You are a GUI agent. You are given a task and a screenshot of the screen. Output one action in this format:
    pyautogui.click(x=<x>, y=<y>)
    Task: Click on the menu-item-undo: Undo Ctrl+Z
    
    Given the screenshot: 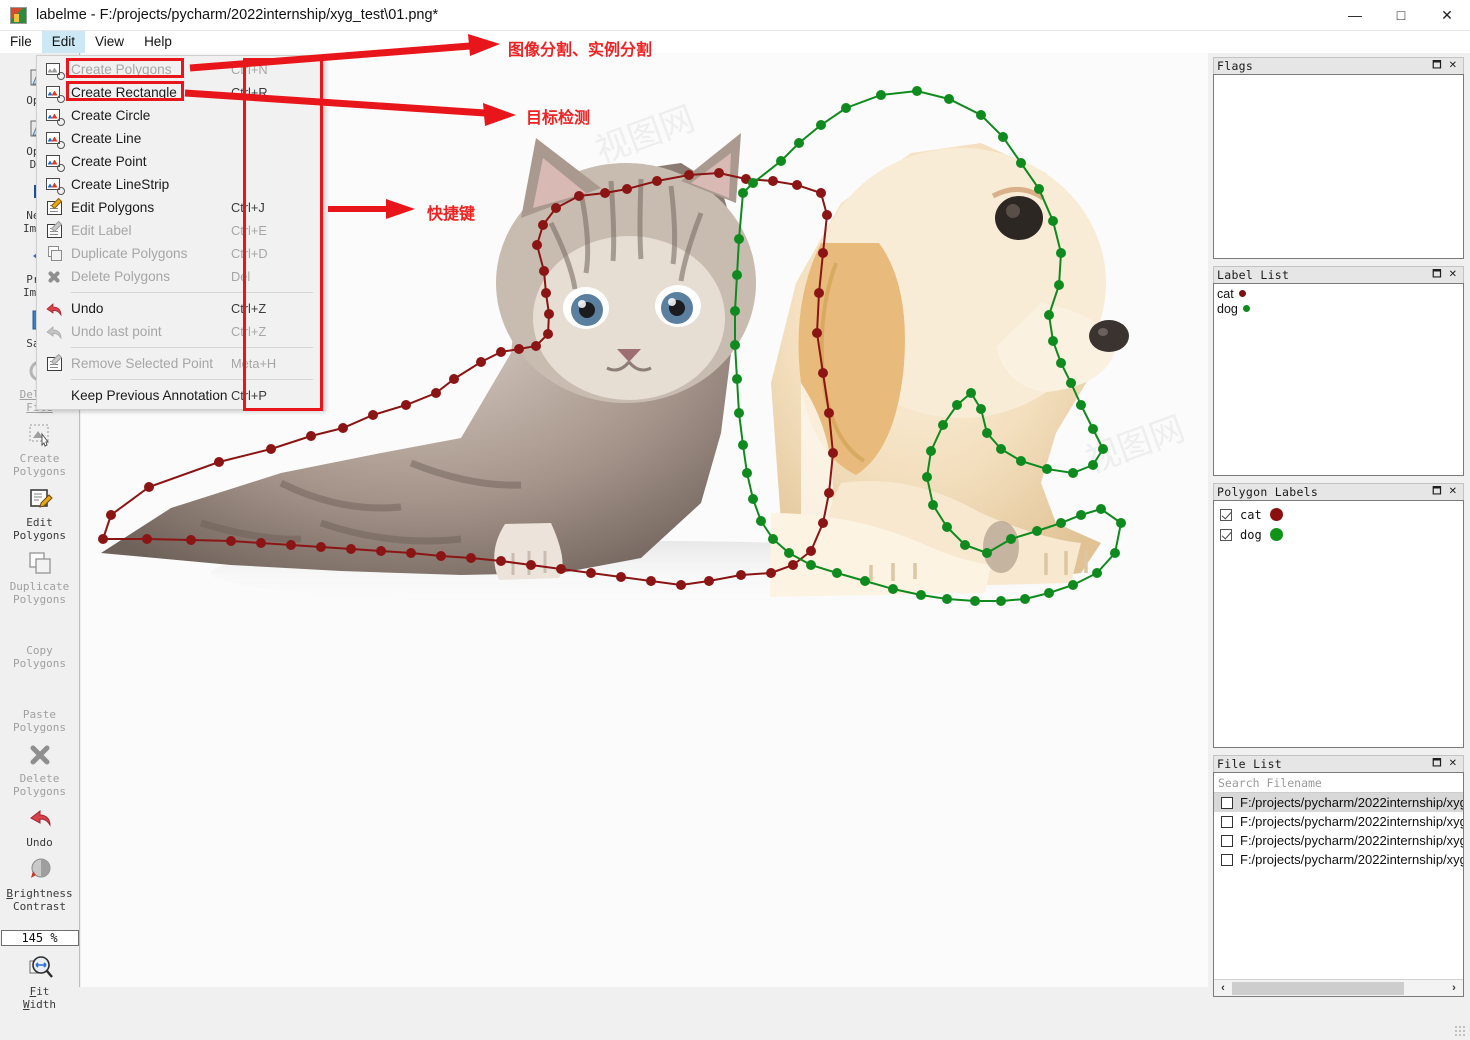 What is the action you would take?
    pyautogui.click(x=180, y=308)
    